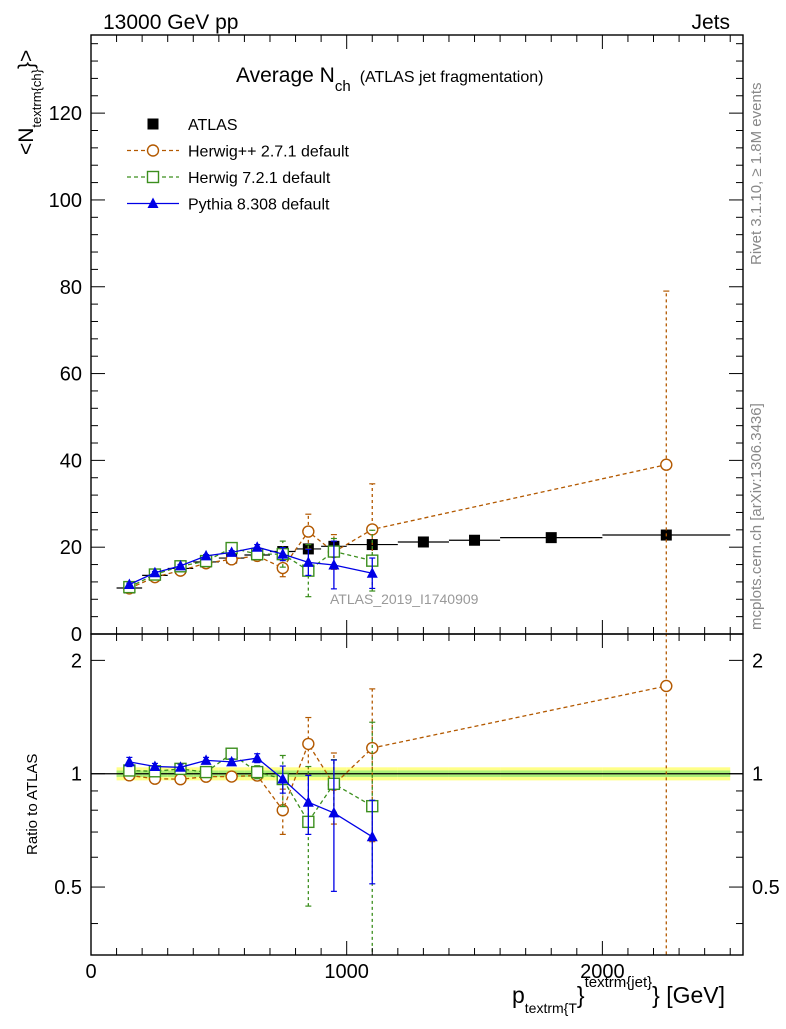 This screenshot has width=786, height=1029. What do you see at coordinates (36, 97) in the screenshot?
I see `y-axis-title-sub: textrm{ch}` at bounding box center [36, 97].